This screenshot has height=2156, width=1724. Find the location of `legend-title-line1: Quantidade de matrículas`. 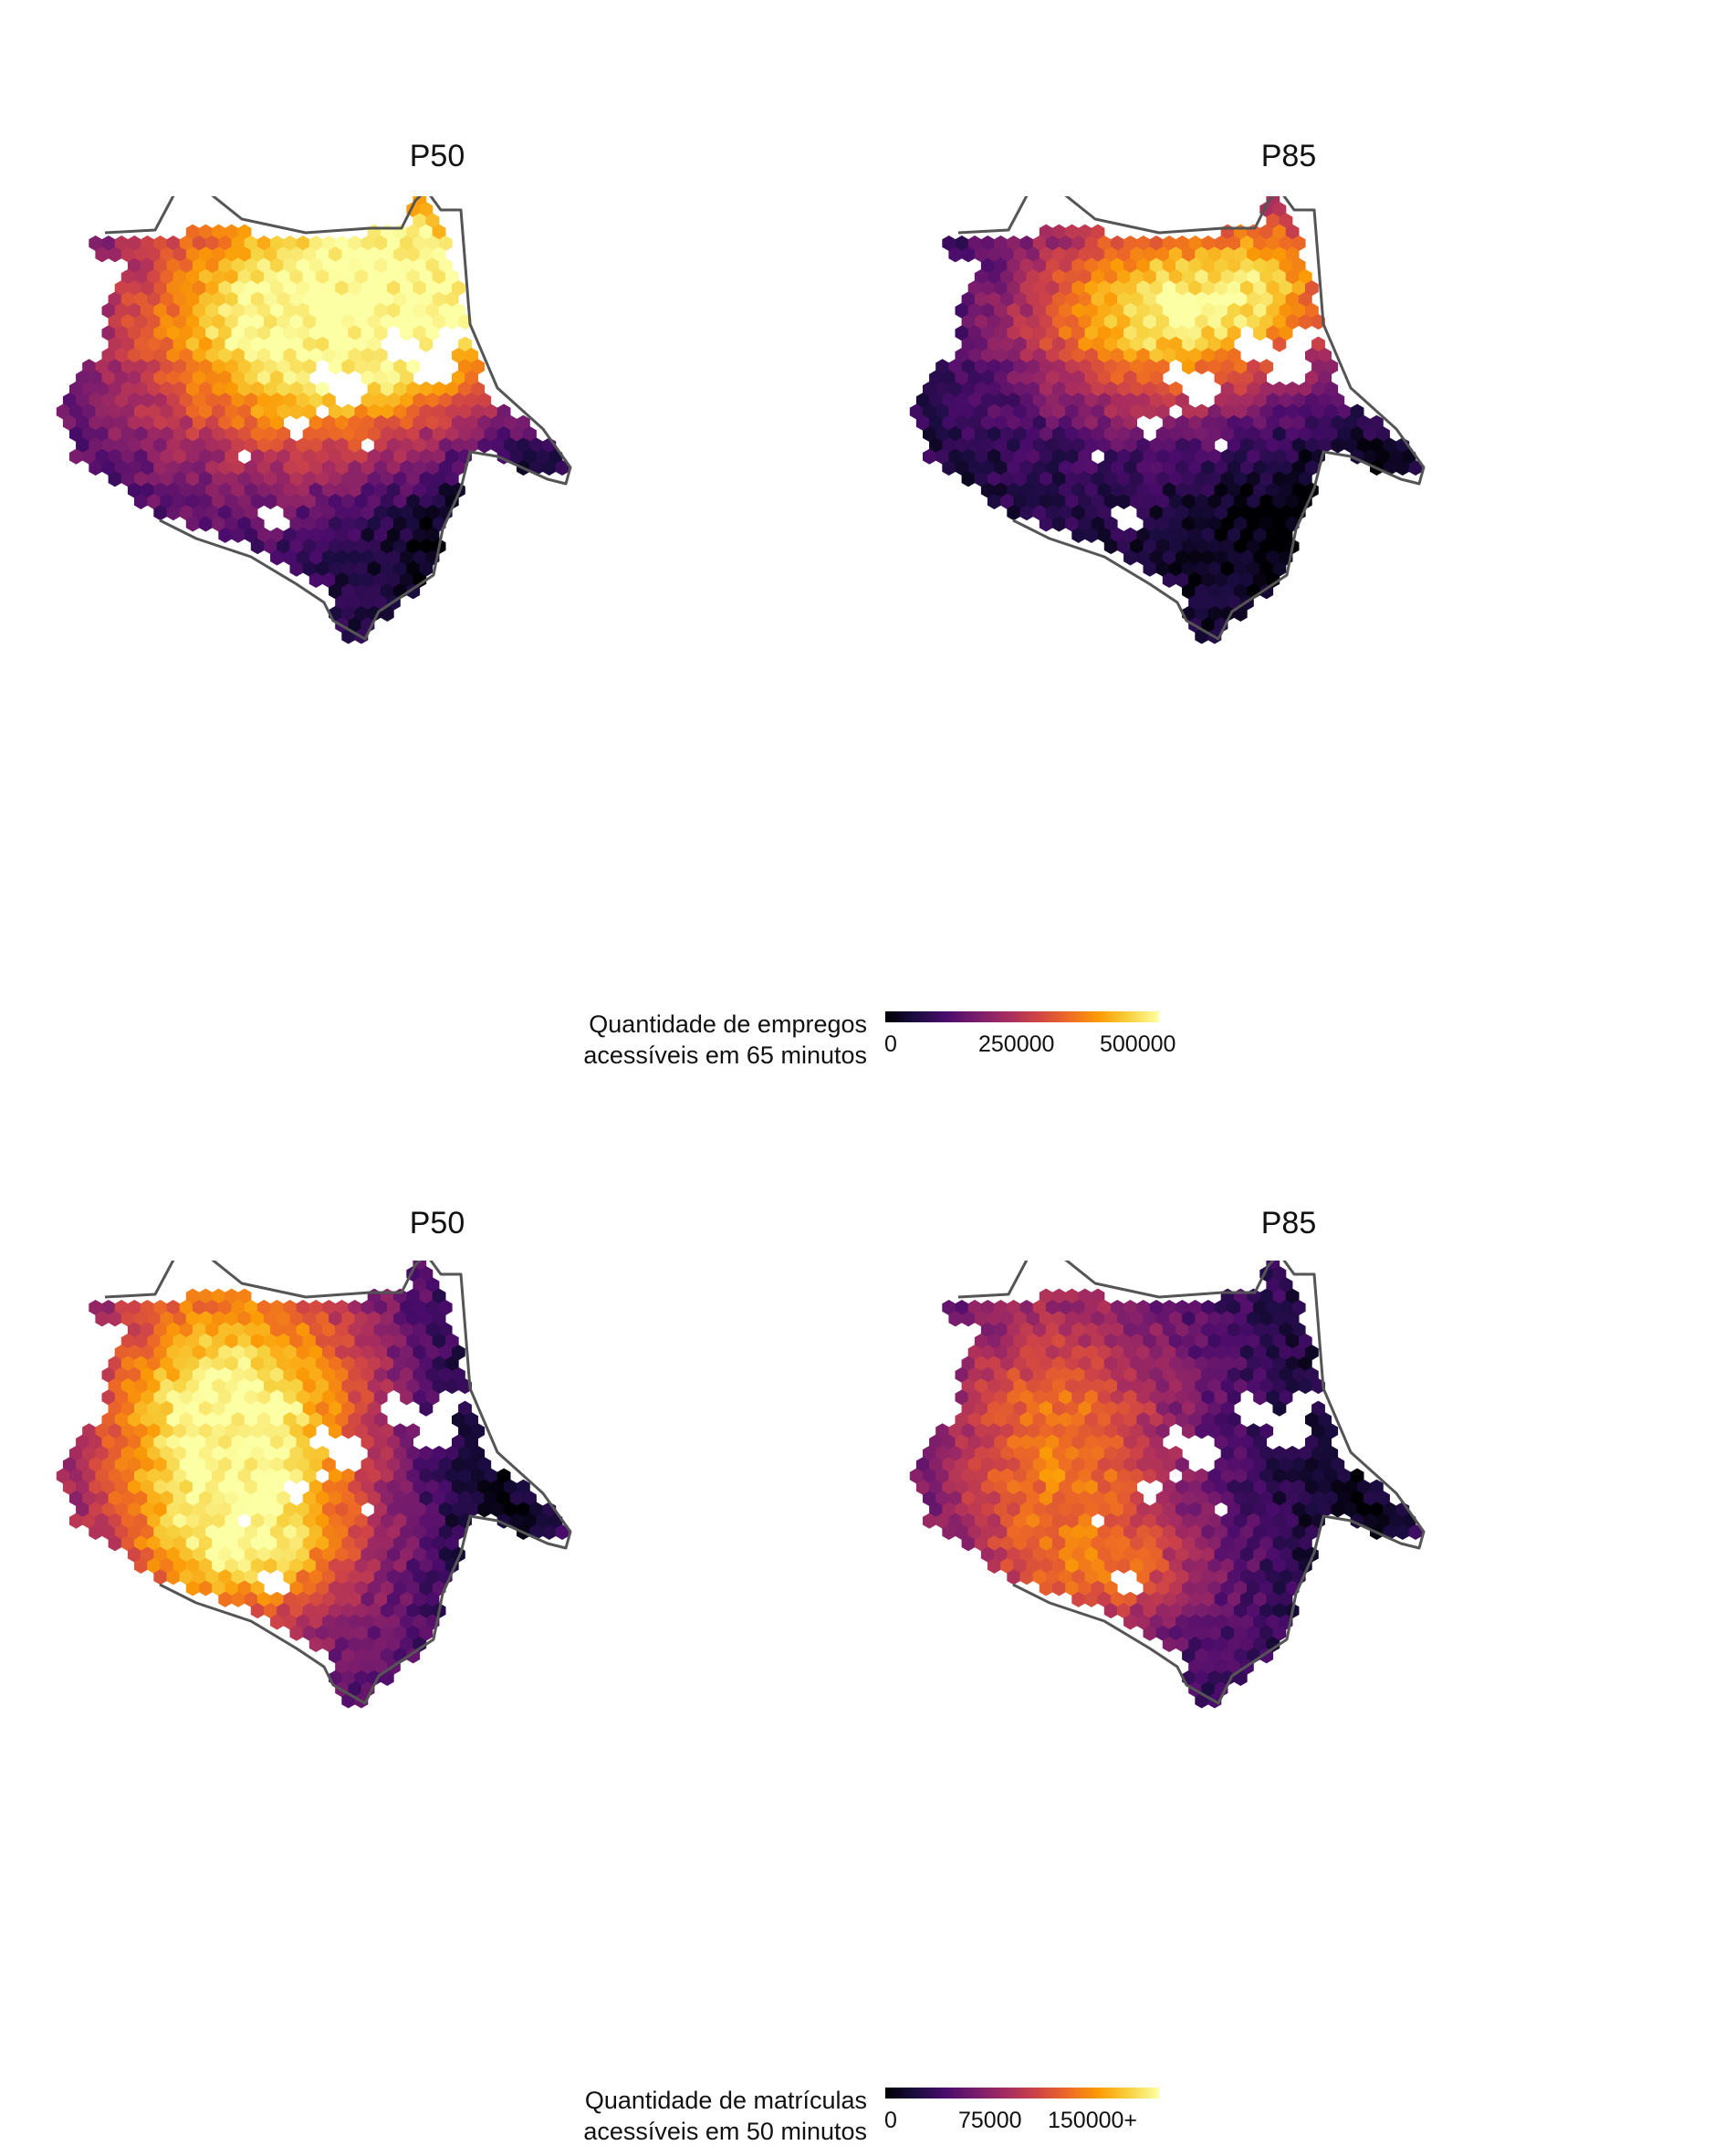

legend-title-line1: Quantidade de matrículas is located at coordinates (725, 2100).